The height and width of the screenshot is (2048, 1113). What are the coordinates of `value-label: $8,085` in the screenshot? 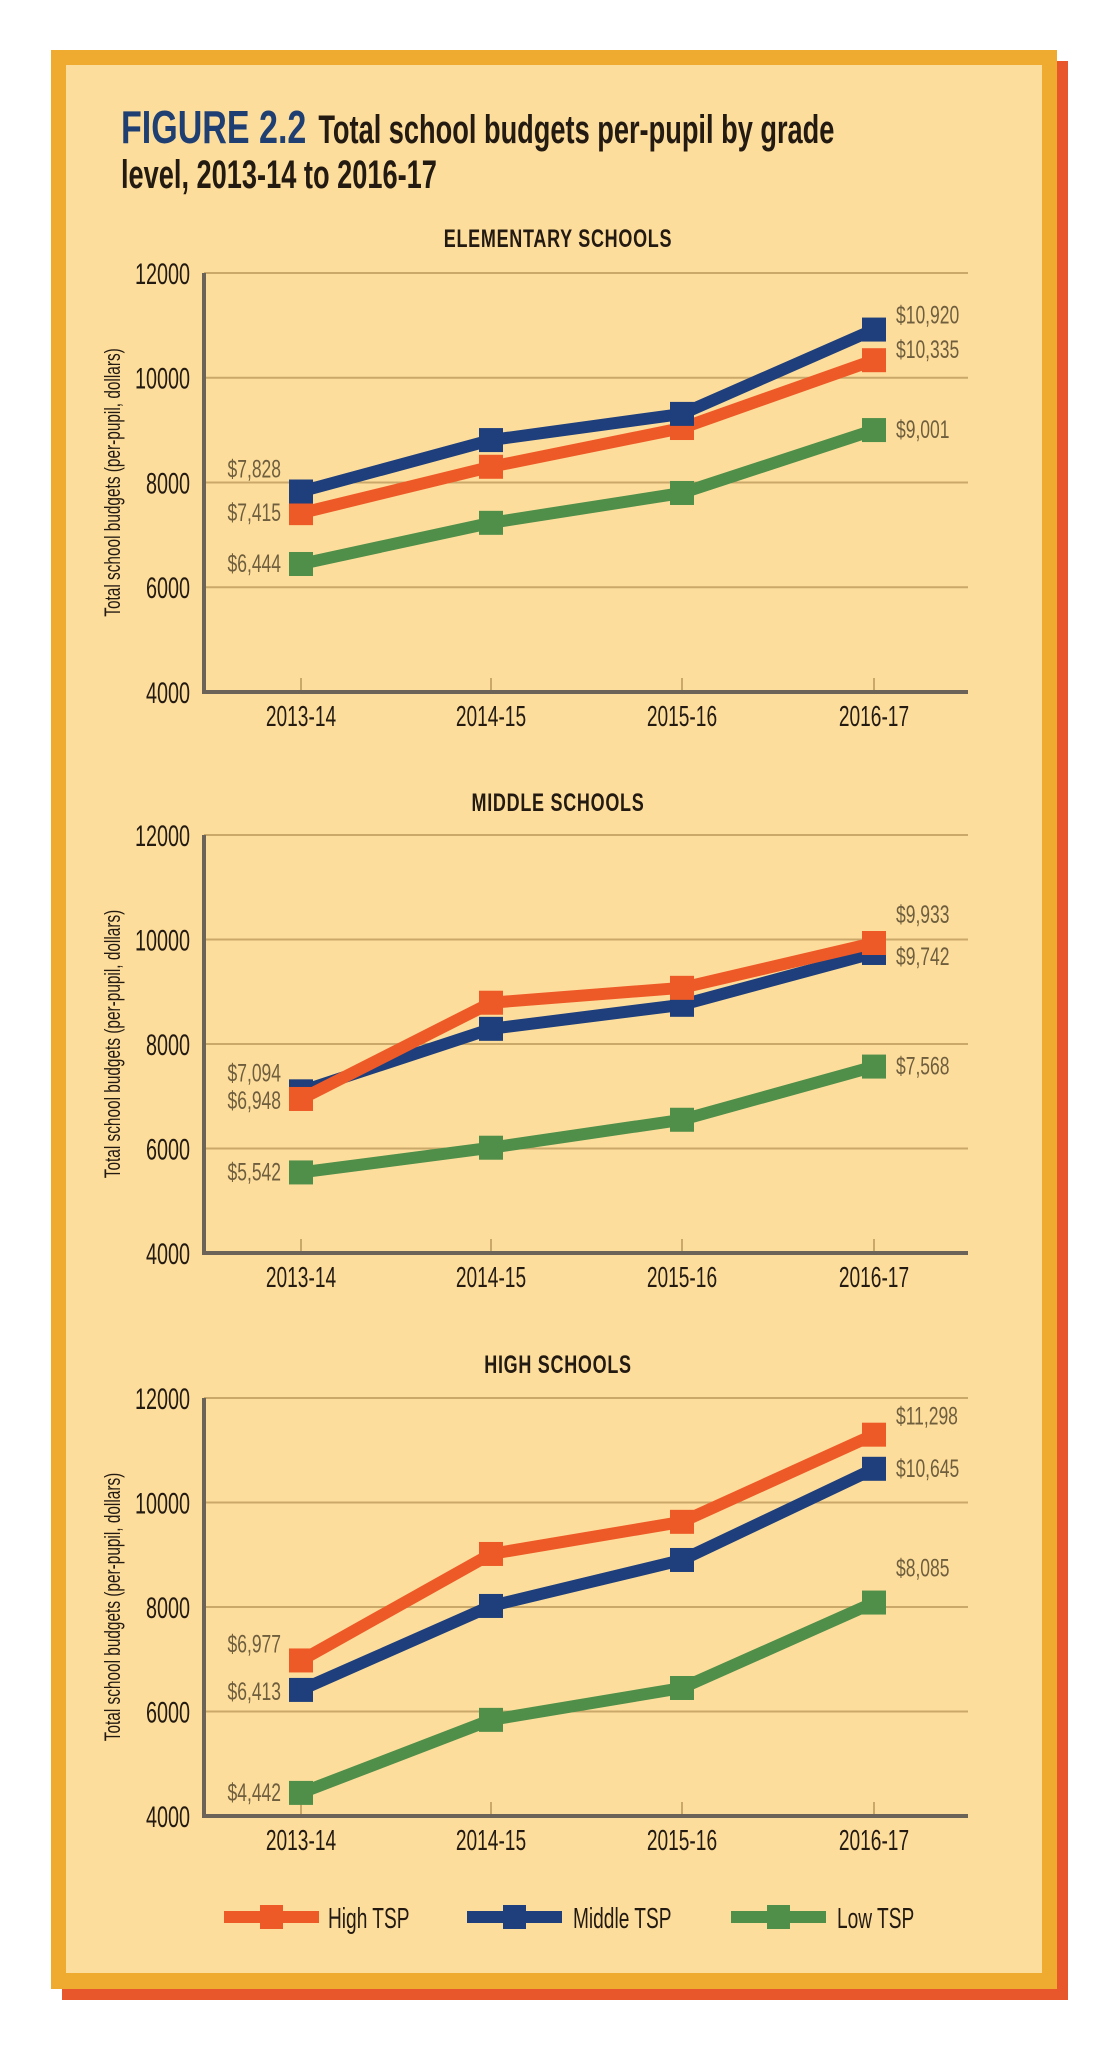 It's located at (922, 1567).